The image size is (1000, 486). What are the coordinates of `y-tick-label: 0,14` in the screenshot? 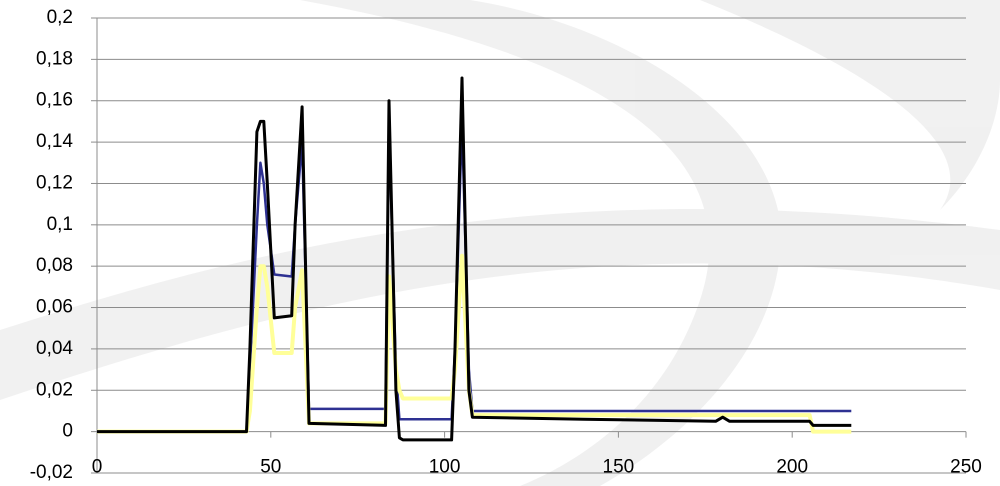 It's located at (54, 141).